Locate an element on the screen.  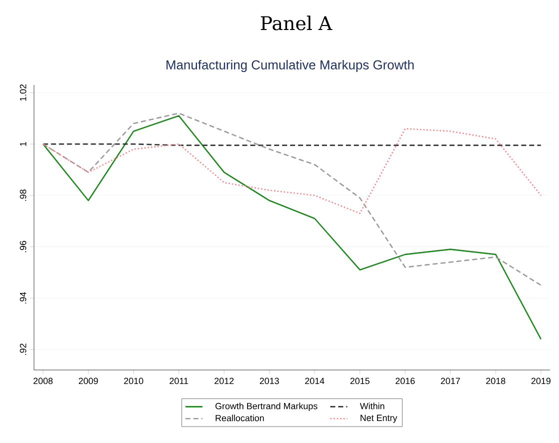
x-tick-label: 2012 is located at coordinates (224, 381).